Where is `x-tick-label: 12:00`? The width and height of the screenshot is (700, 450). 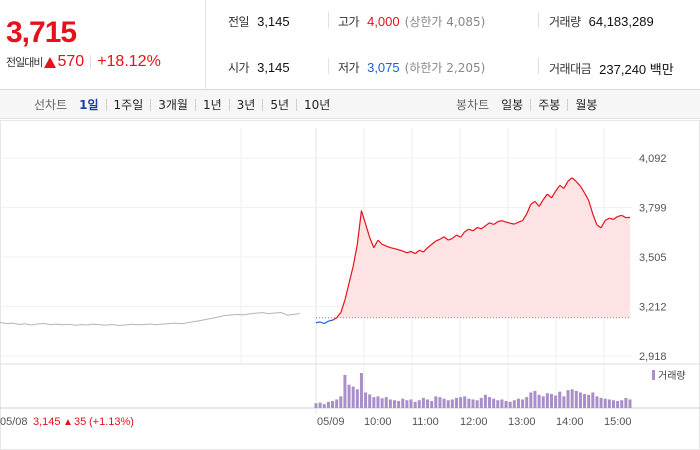 x-tick-label: 12:00 is located at coordinates (474, 422).